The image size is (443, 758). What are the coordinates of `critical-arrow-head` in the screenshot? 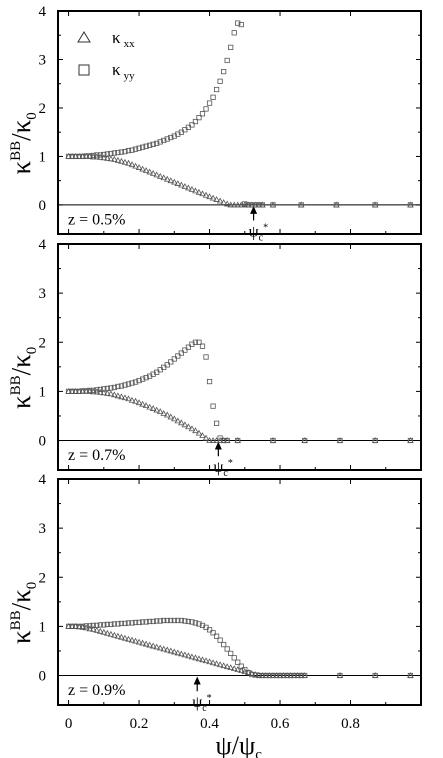 It's located at (218, 445).